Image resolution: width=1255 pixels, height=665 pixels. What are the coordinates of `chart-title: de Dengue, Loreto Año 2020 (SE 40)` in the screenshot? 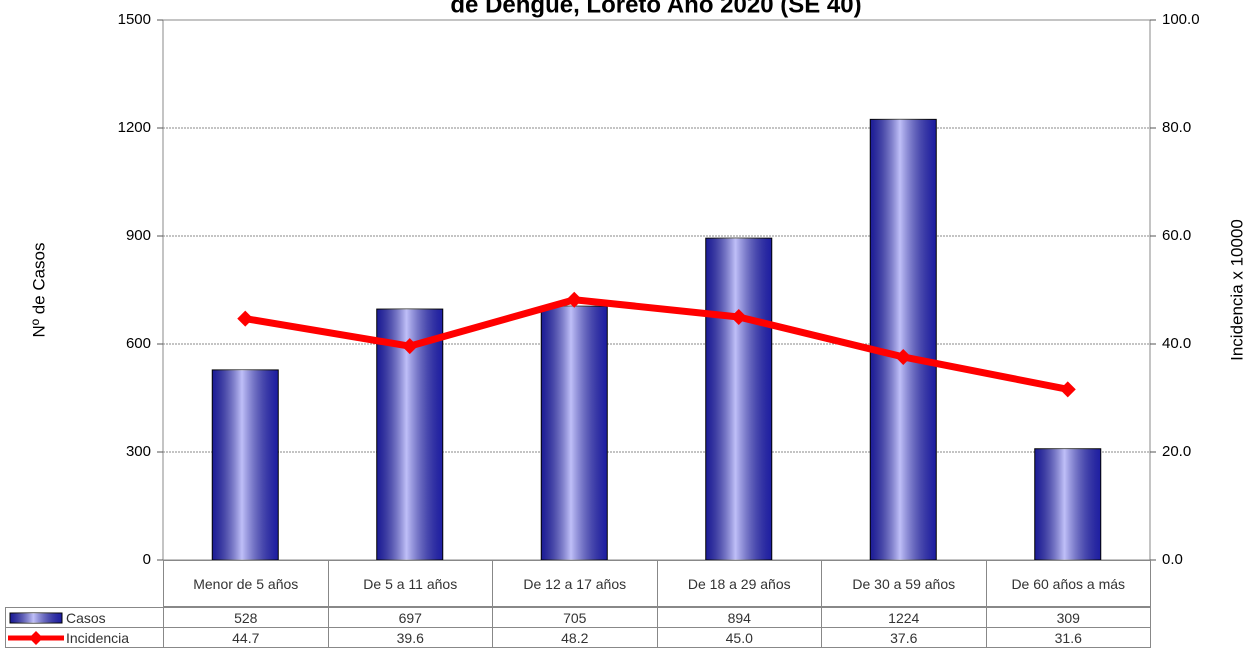 It's located at (655, 9).